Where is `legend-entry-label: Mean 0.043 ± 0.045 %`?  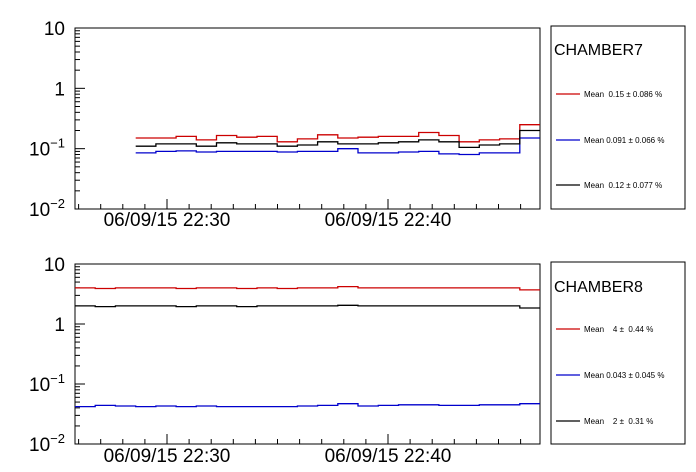 legend-entry-label: Mean 0.043 ± 0.045 % is located at coordinates (624, 375).